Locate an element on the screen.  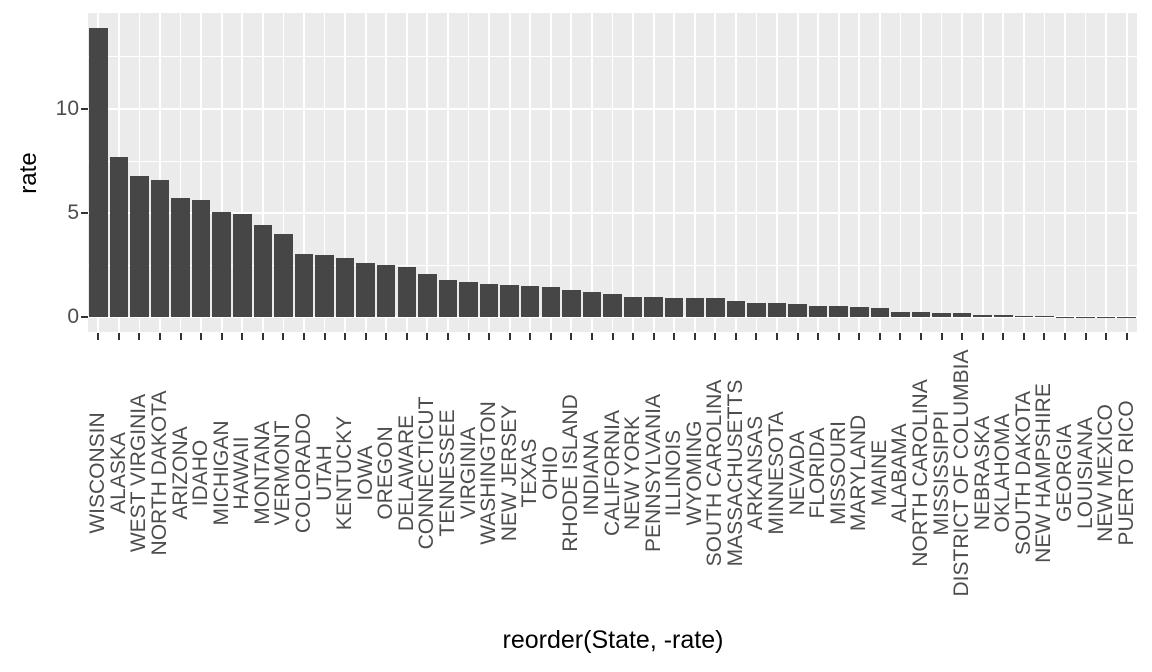
x-axis-tick-label: GEORGIA is located at coordinates (1064, 473).